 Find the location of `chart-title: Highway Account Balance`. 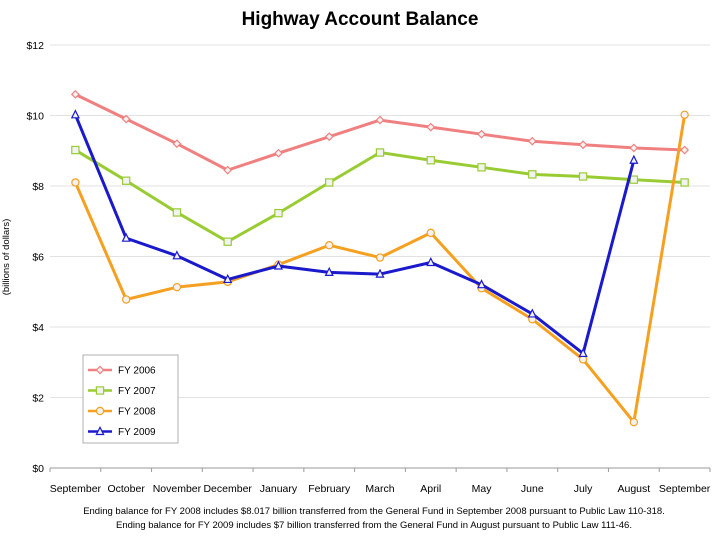

chart-title: Highway Account Balance is located at coordinates (360, 19).